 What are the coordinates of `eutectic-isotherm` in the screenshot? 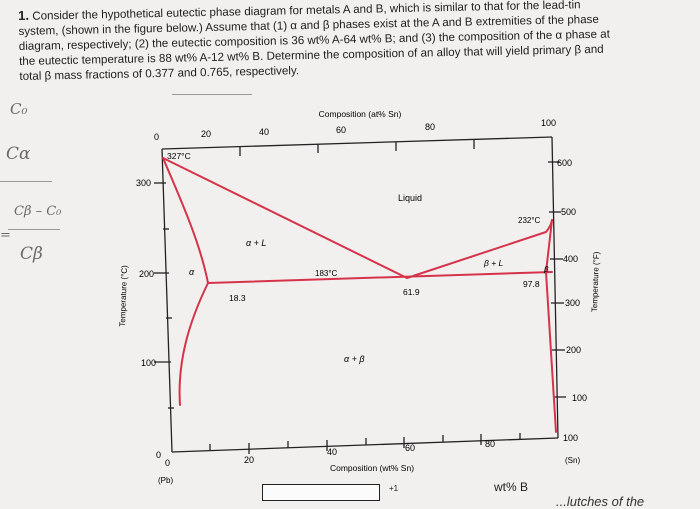 It's located at (380, 277).